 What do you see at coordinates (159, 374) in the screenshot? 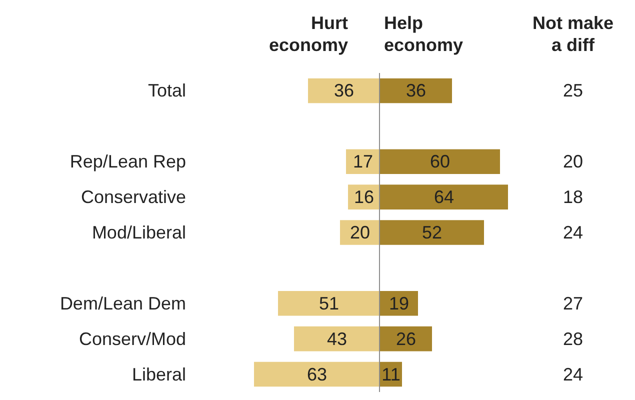
I see `y-tick-label: Liberal` at bounding box center [159, 374].